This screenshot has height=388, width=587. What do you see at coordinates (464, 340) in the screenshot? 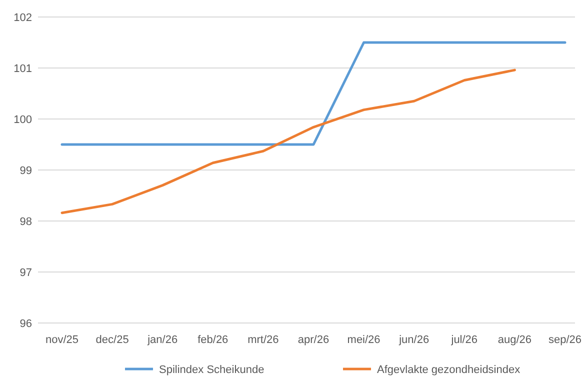
I see `x-tick-label: jul/26` at bounding box center [464, 340].